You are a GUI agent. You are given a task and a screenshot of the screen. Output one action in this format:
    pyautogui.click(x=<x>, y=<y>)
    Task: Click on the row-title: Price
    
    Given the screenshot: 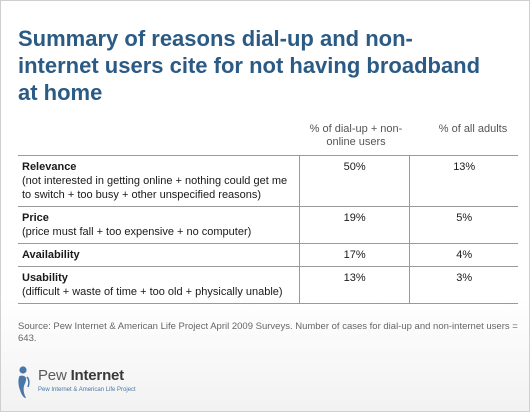 What is the action you would take?
    pyautogui.click(x=35, y=218)
    